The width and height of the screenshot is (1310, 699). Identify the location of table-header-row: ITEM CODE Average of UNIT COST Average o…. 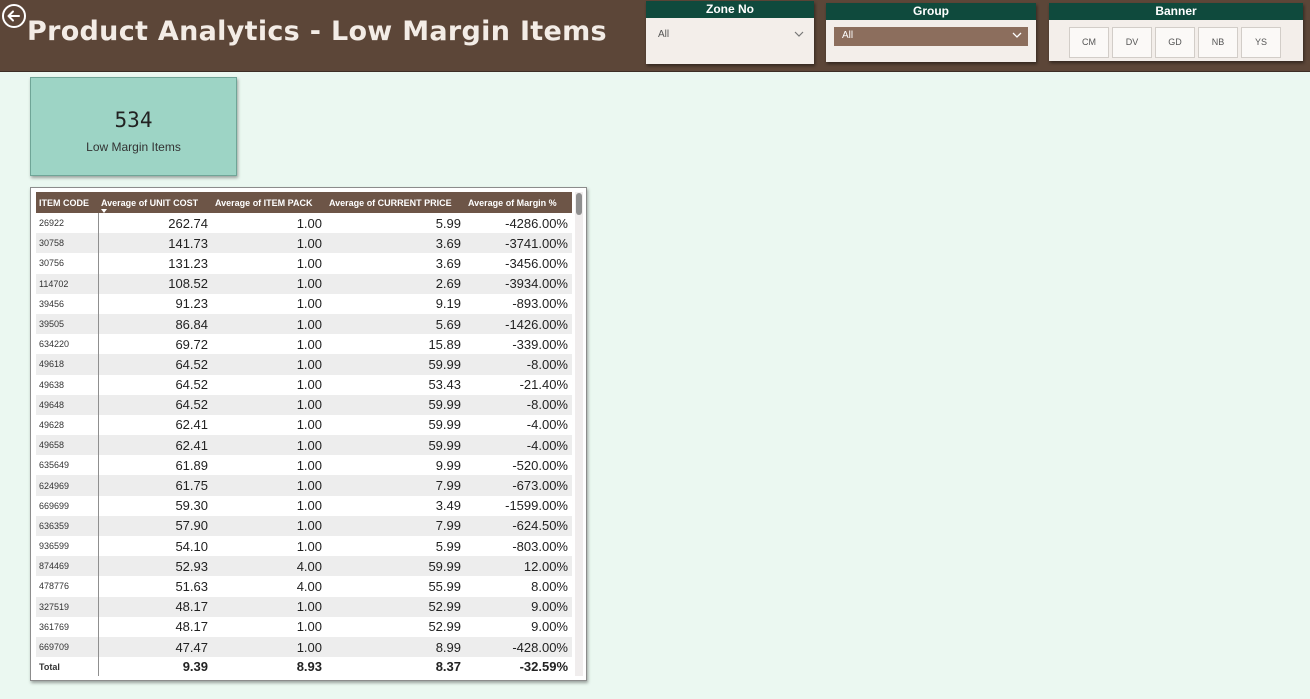
(304, 202).